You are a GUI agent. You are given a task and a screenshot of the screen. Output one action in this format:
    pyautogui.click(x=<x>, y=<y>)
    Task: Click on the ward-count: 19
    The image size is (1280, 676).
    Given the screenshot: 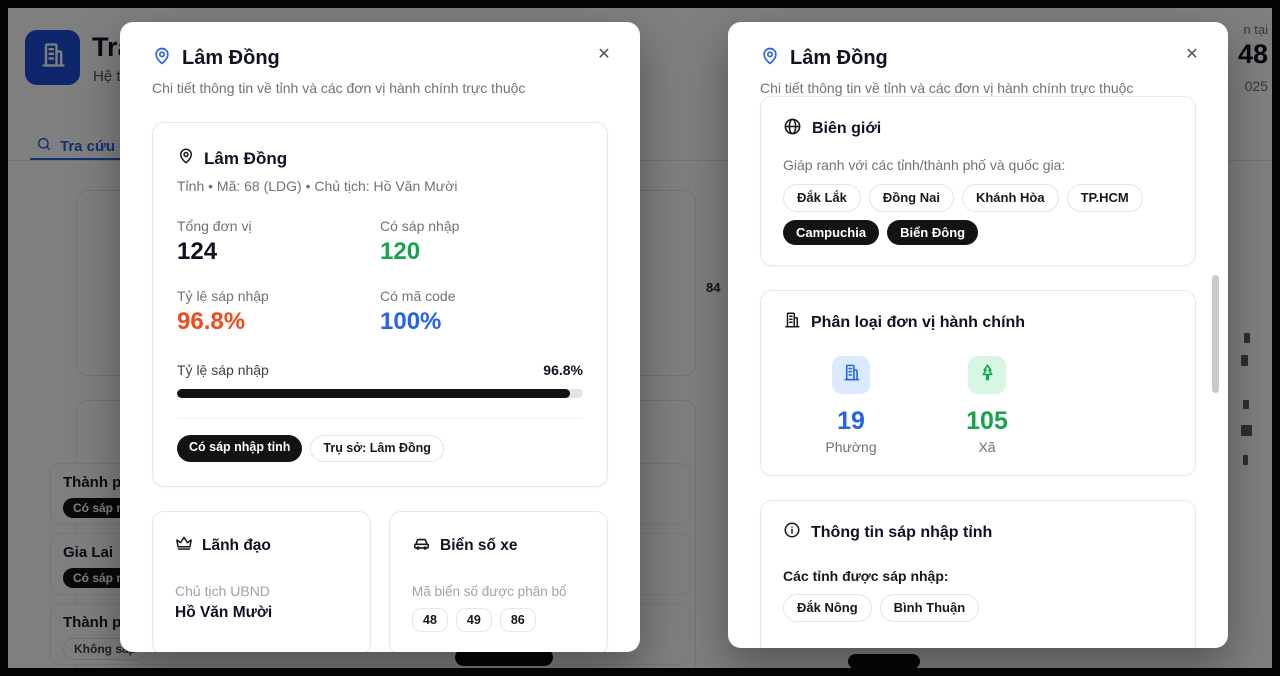 What is the action you would take?
    pyautogui.click(x=851, y=421)
    